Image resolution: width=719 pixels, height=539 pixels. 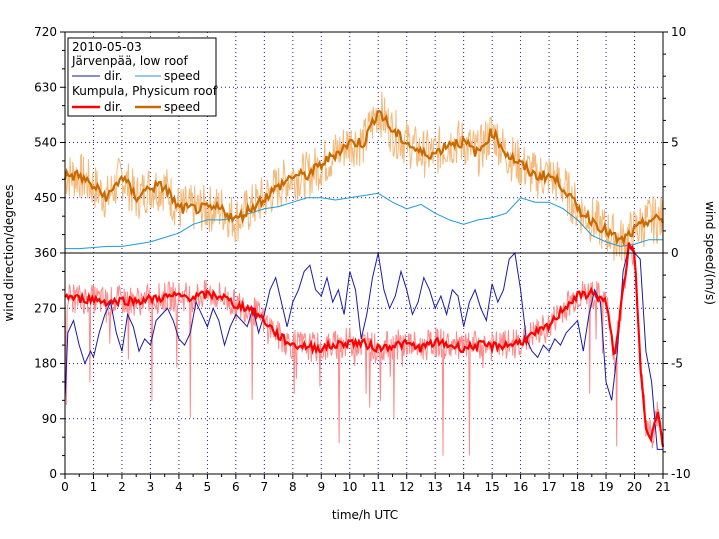 What do you see at coordinates (662, 487) in the screenshot?
I see `x-tick-label: 21` at bounding box center [662, 487].